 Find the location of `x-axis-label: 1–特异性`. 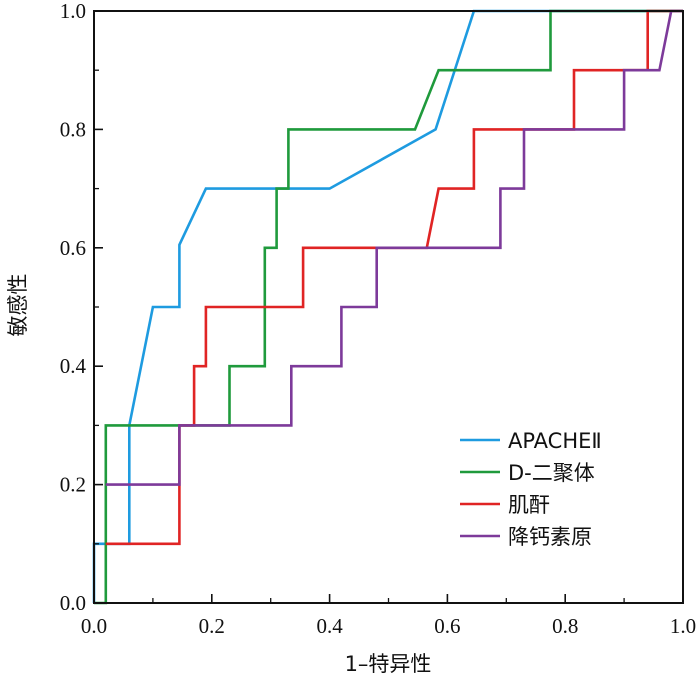

x-axis-label: 1–特异性 is located at coordinates (388, 664).